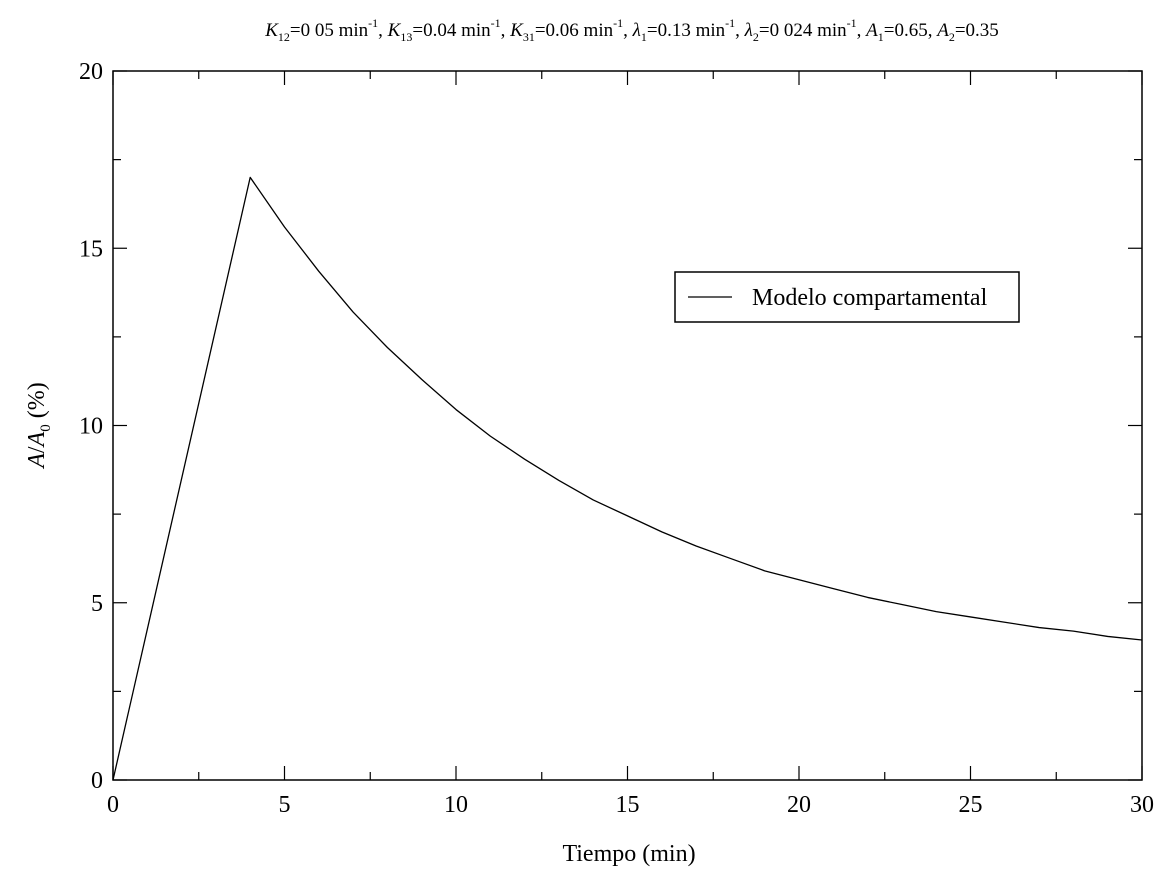  Describe the element at coordinates (91, 72) in the screenshot. I see `y-tick-label: 20` at that location.